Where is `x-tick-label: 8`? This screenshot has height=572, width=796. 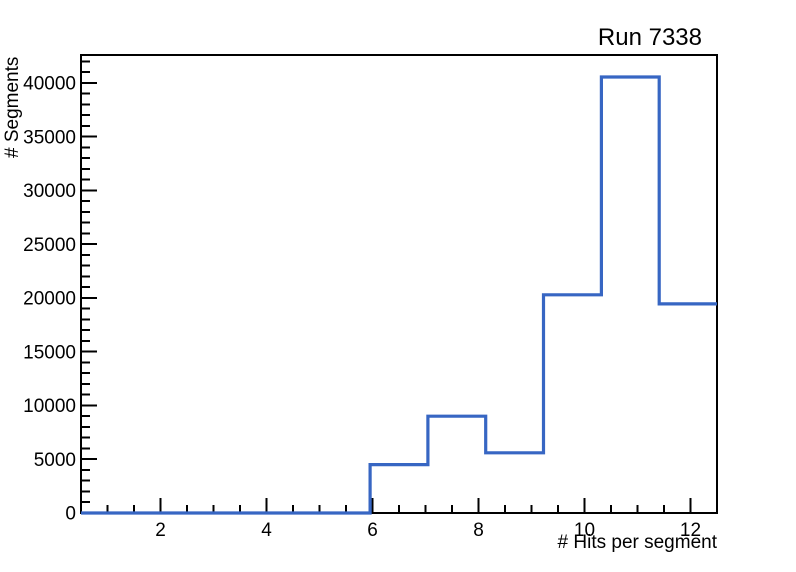 x-tick-label: 8 is located at coordinates (478, 530).